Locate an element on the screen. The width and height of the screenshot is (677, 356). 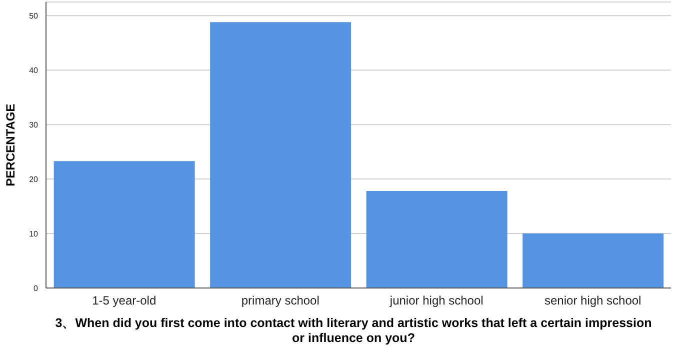
y-tick-label: 40 is located at coordinates (34, 70).